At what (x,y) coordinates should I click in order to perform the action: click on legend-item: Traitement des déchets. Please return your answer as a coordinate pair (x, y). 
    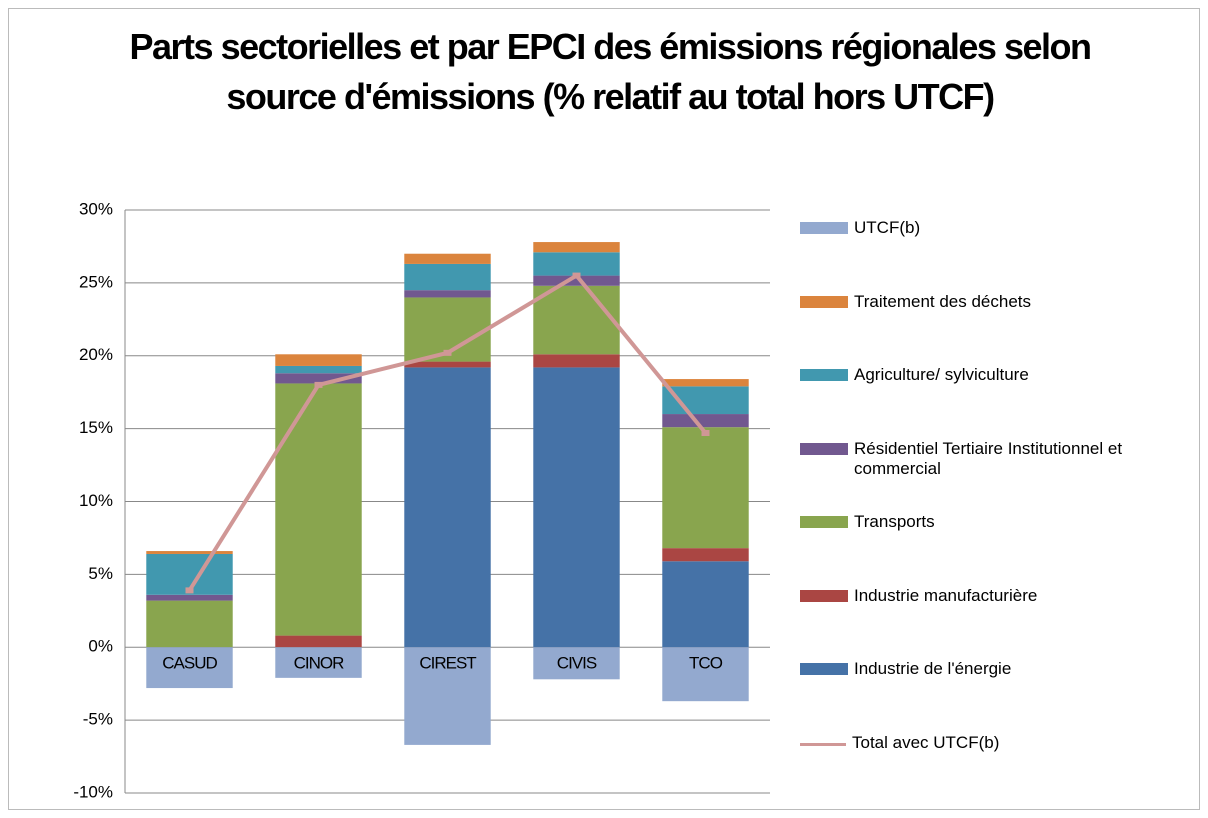
    Looking at the image, I should click on (990, 302).